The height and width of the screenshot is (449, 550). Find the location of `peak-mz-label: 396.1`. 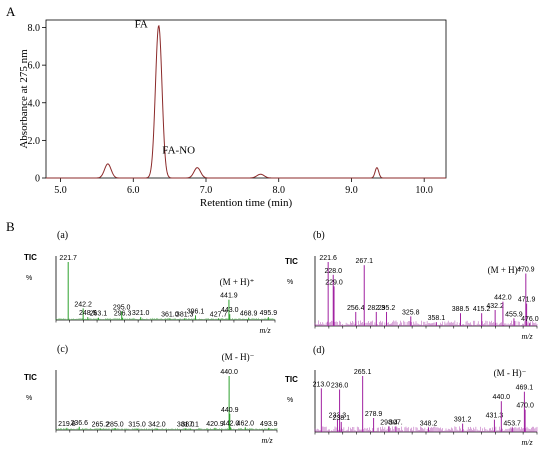

peak-mz-label: 396.1 is located at coordinates (196, 311).